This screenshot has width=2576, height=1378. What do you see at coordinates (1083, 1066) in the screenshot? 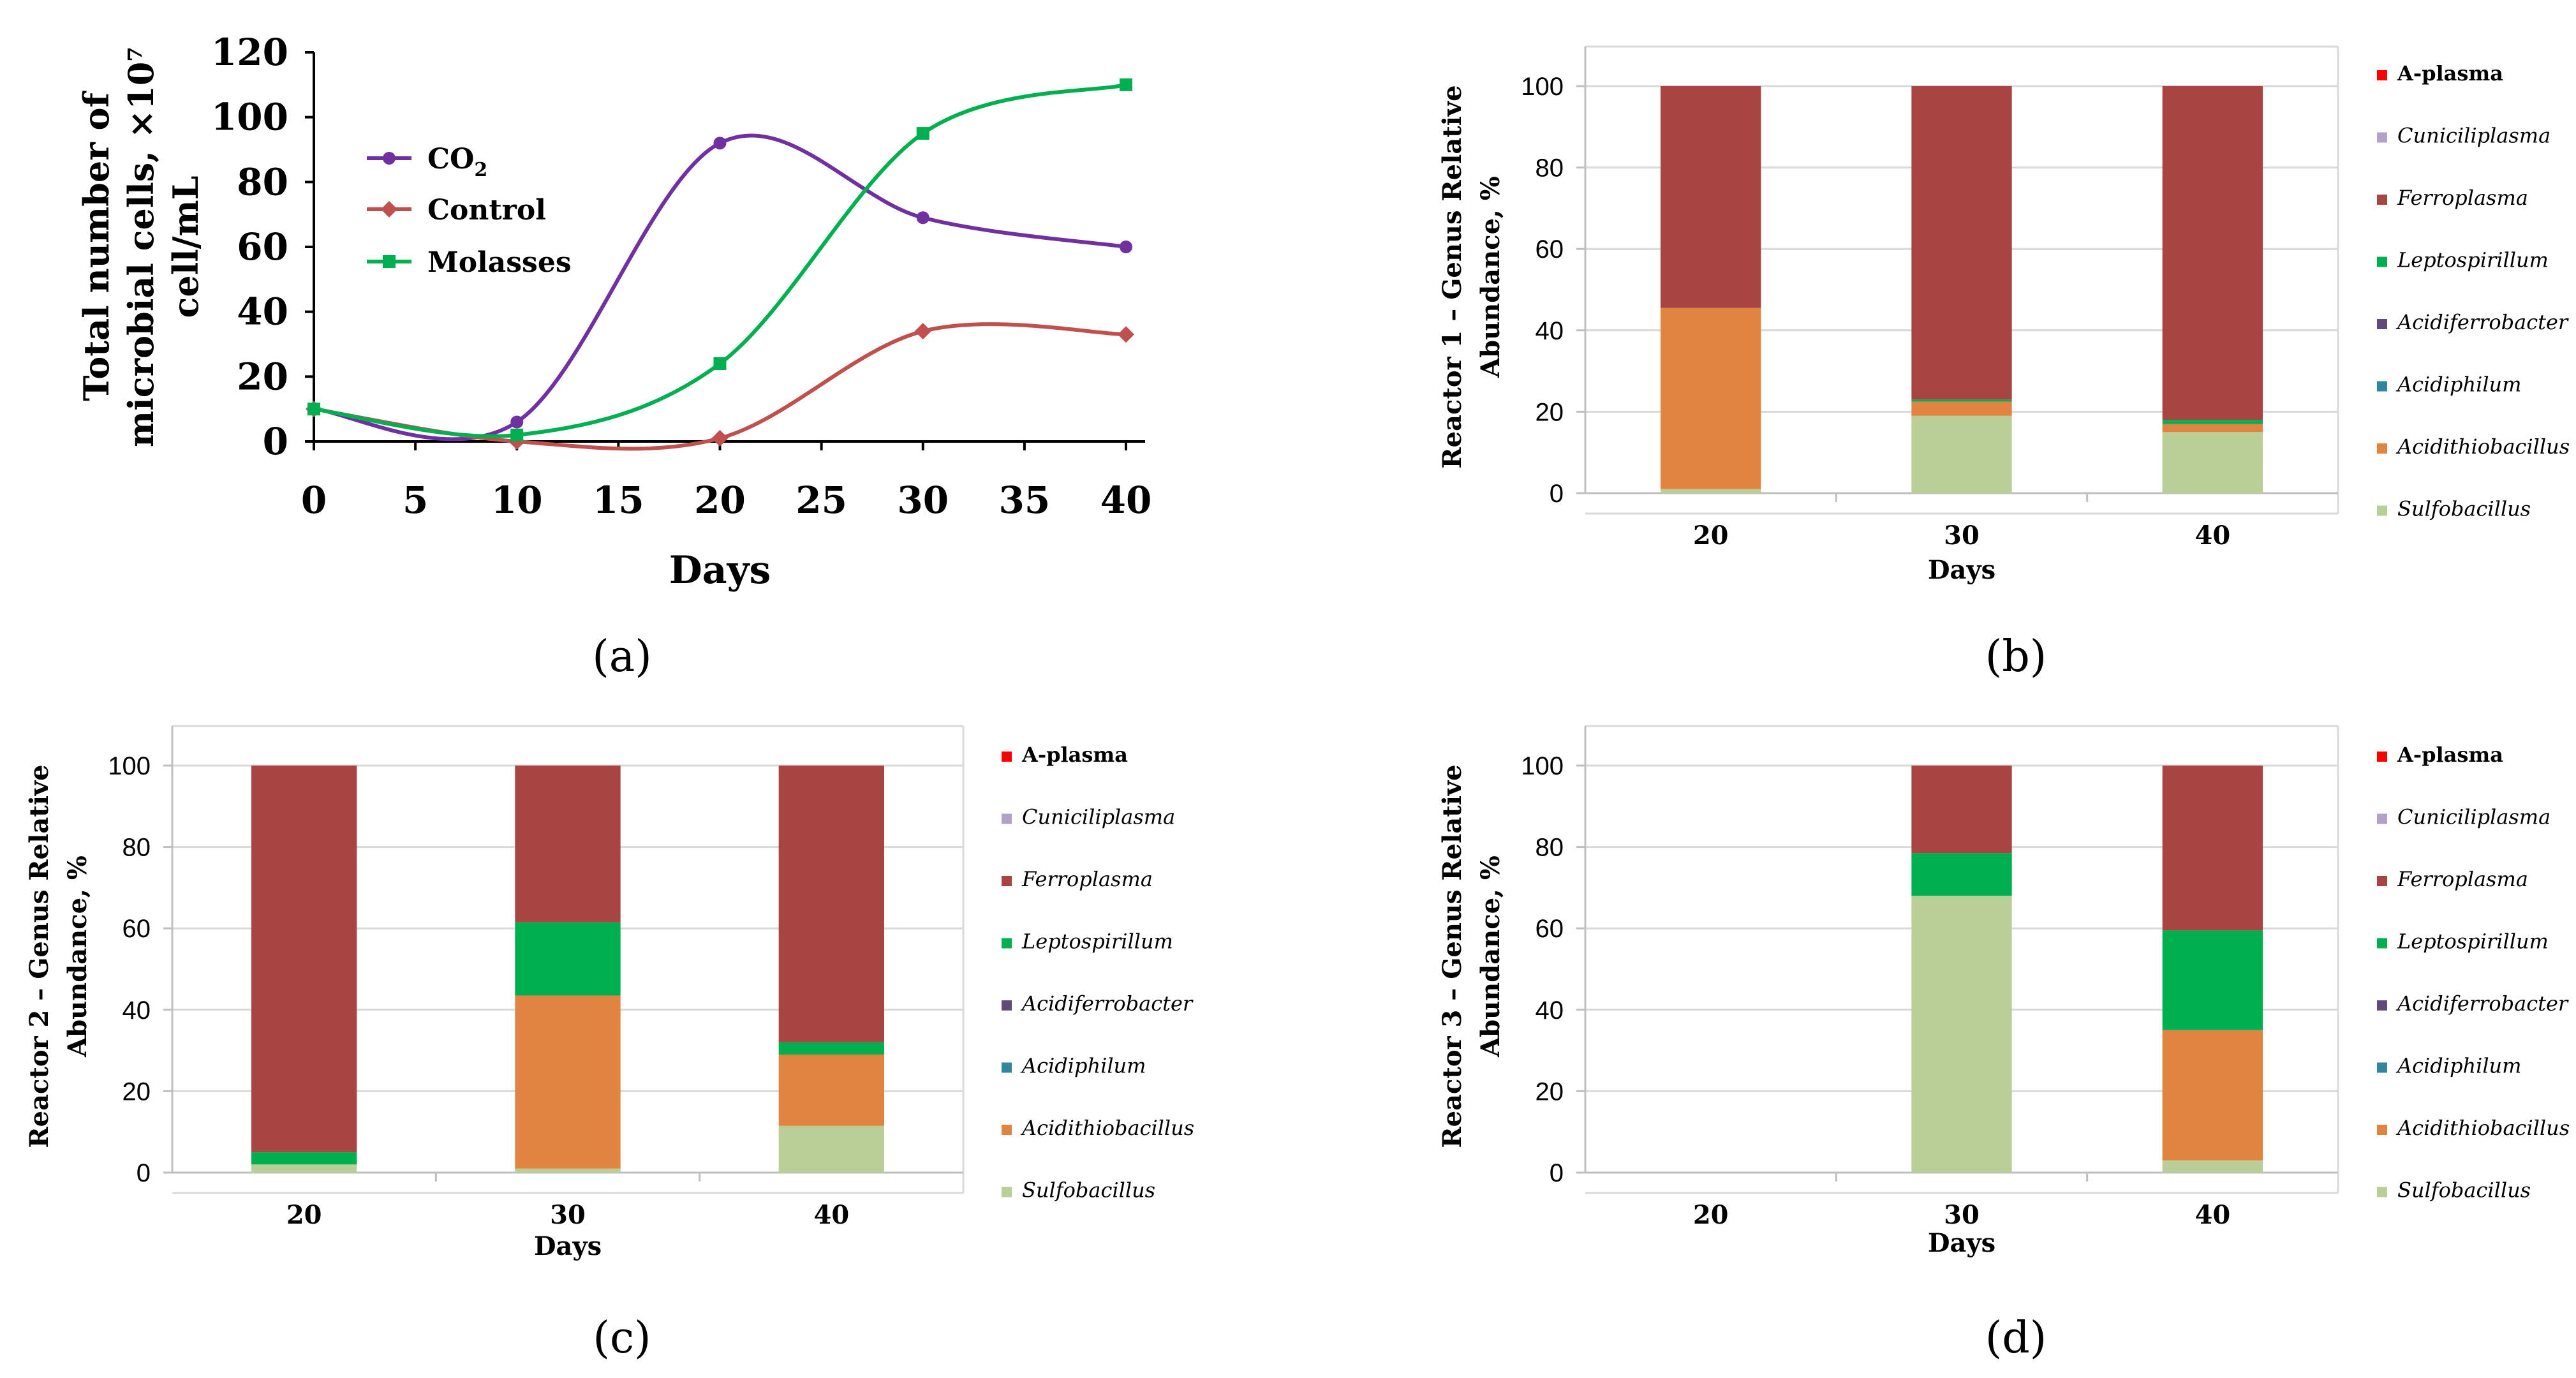
I see `legend-label: Acidiphilum` at bounding box center [1083, 1066].